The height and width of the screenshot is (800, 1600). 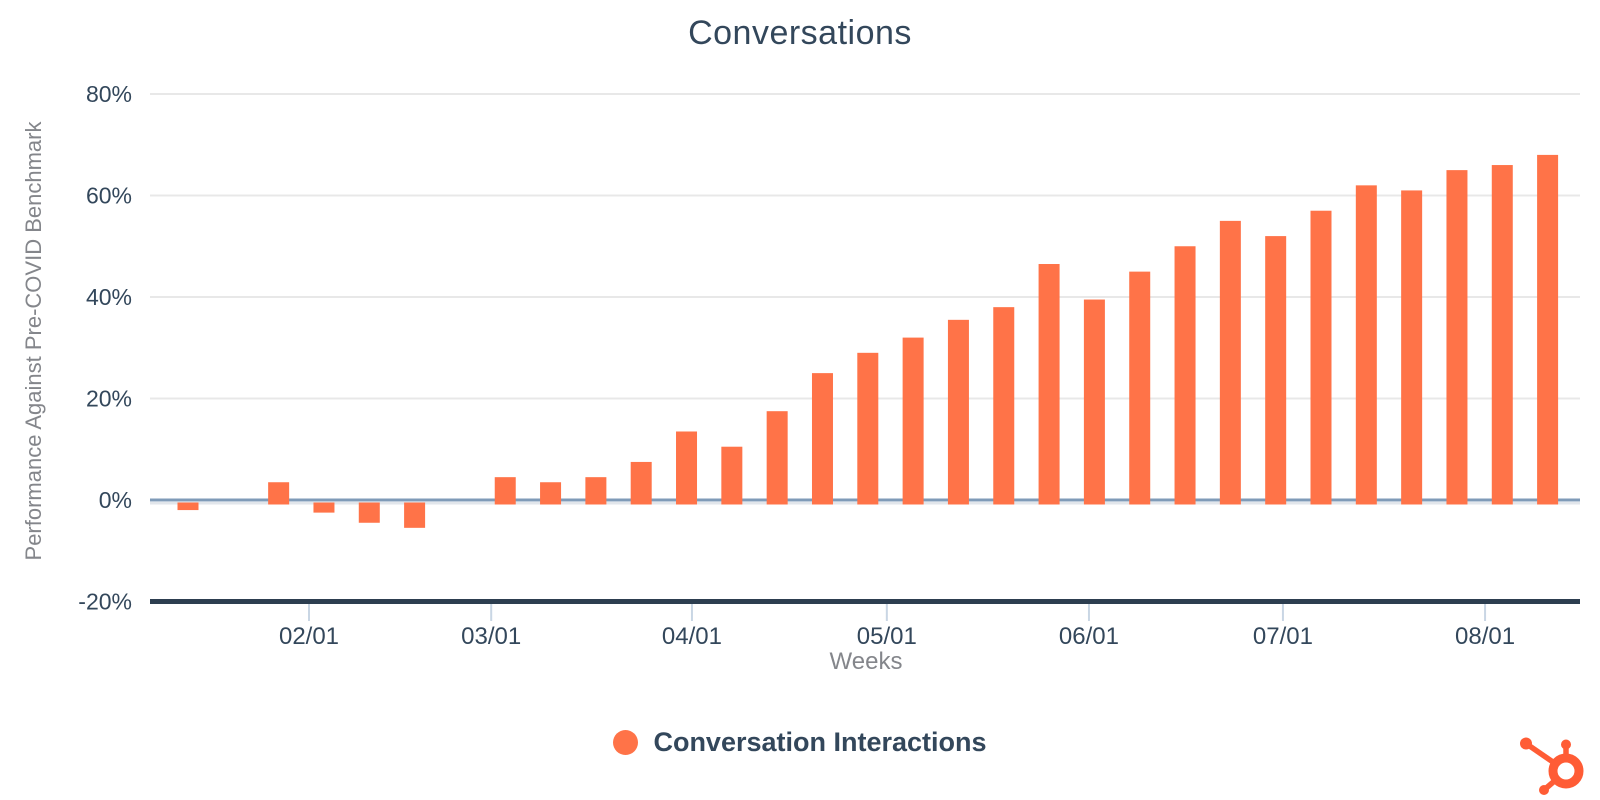 I want to click on legend: Conversation Interactions, so click(x=800, y=742).